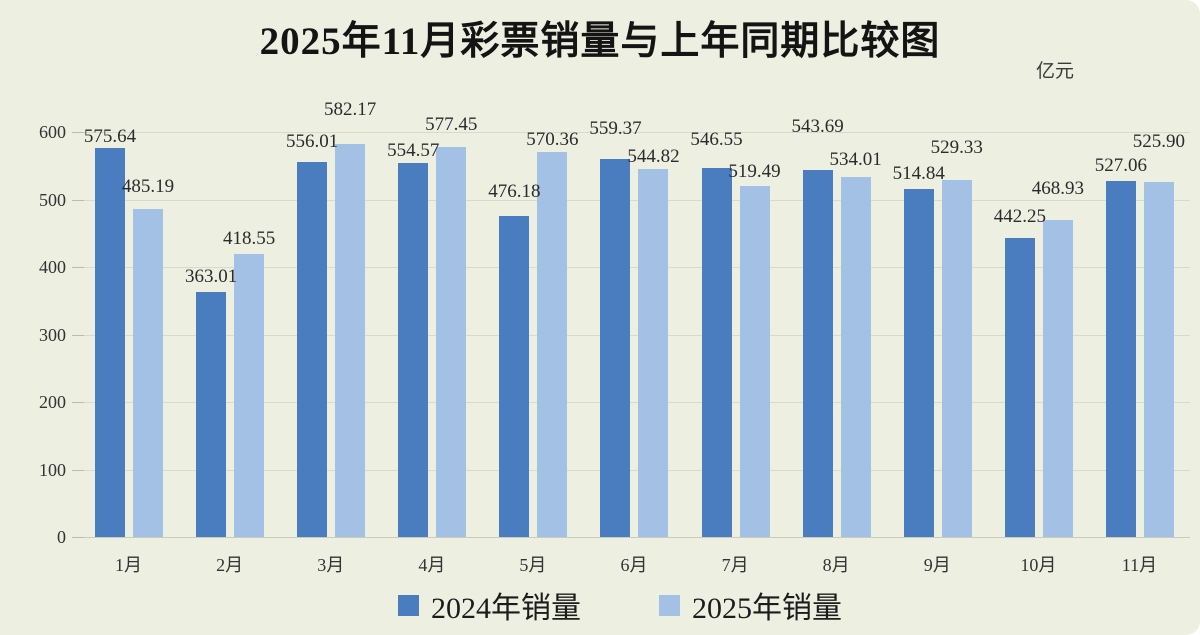 This screenshot has width=1200, height=635. I want to click on y-tick-label-100: 100, so click(52, 469).